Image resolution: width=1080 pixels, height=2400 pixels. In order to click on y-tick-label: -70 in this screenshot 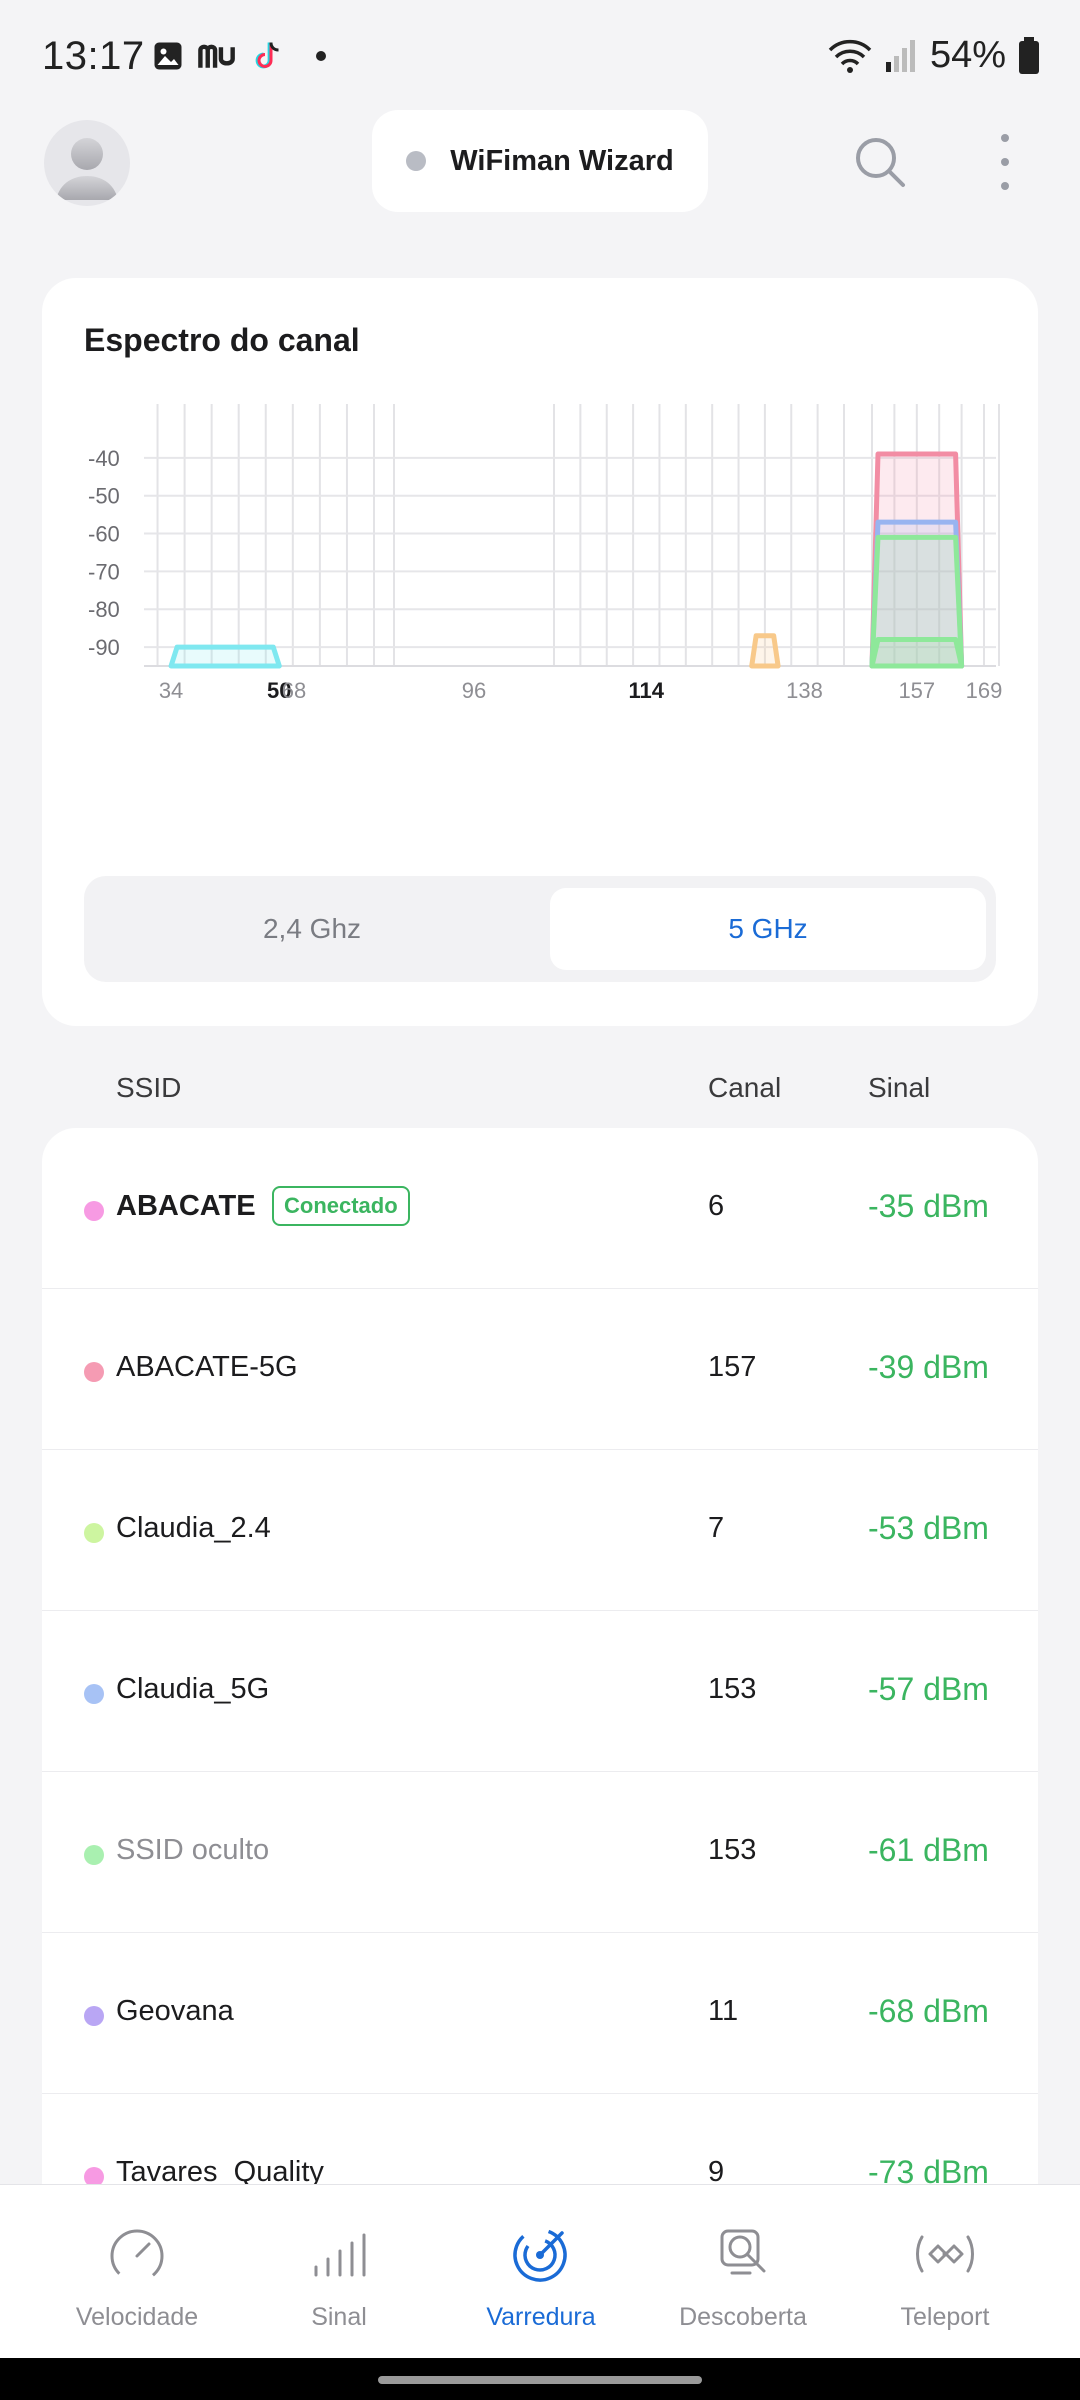, I will do `click(104, 571)`.